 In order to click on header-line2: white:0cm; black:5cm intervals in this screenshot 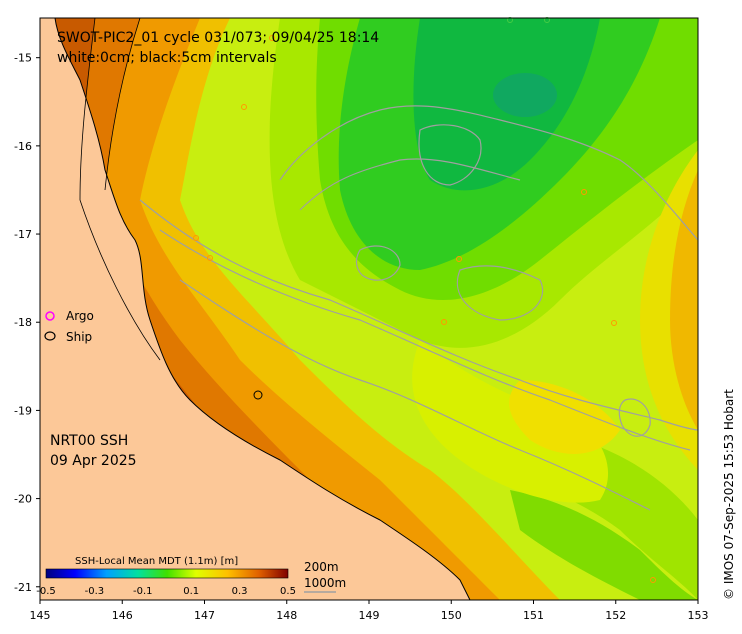, I will do `click(167, 58)`.